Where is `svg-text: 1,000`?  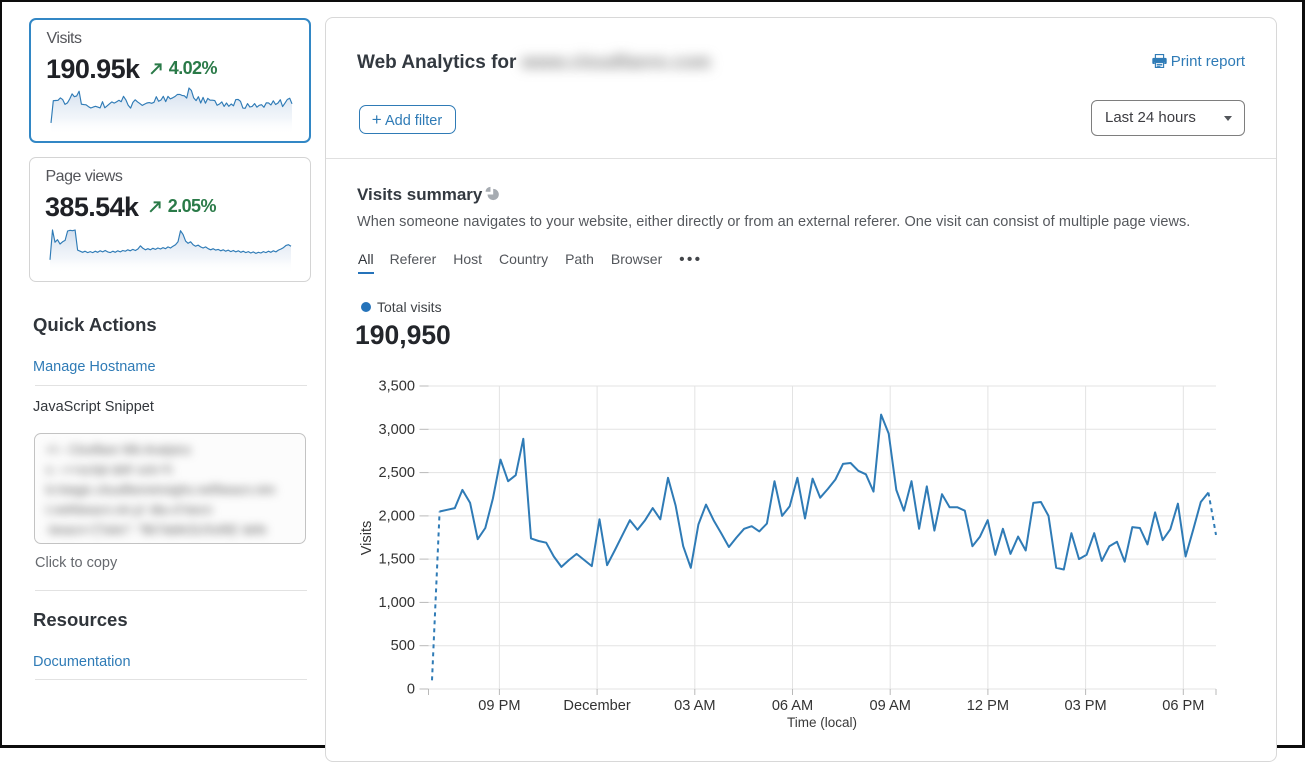 svg-text: 1,000 is located at coordinates (396, 603).